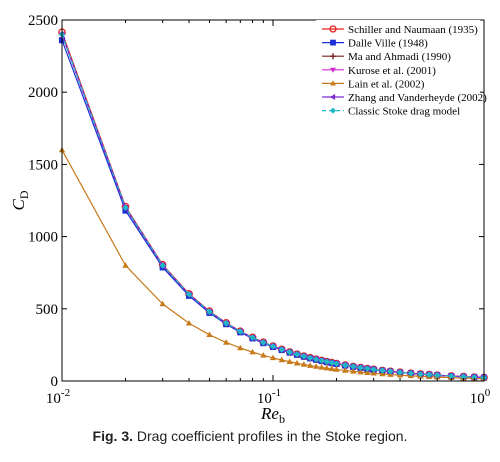  I want to click on y-tick-label: 0, so click(55, 382).